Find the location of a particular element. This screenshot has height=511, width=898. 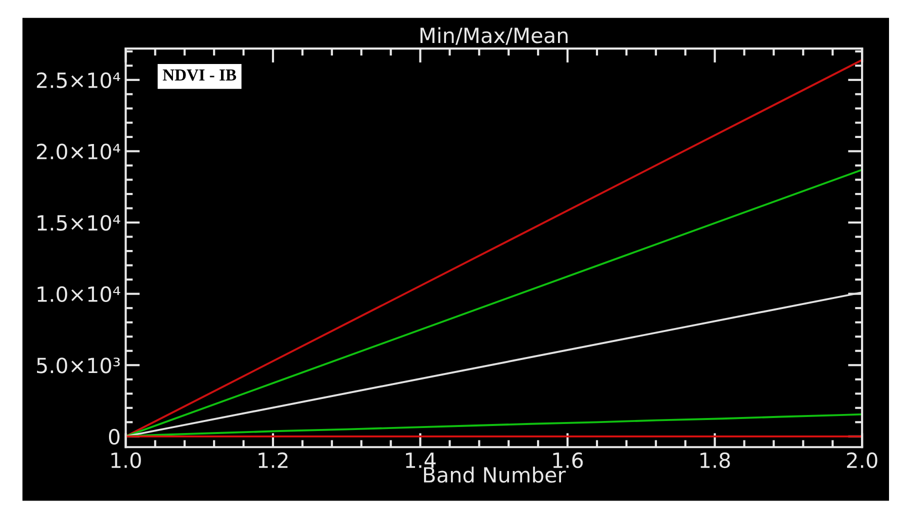

y-tick-label: 5.0×10³ is located at coordinates (78, 366).